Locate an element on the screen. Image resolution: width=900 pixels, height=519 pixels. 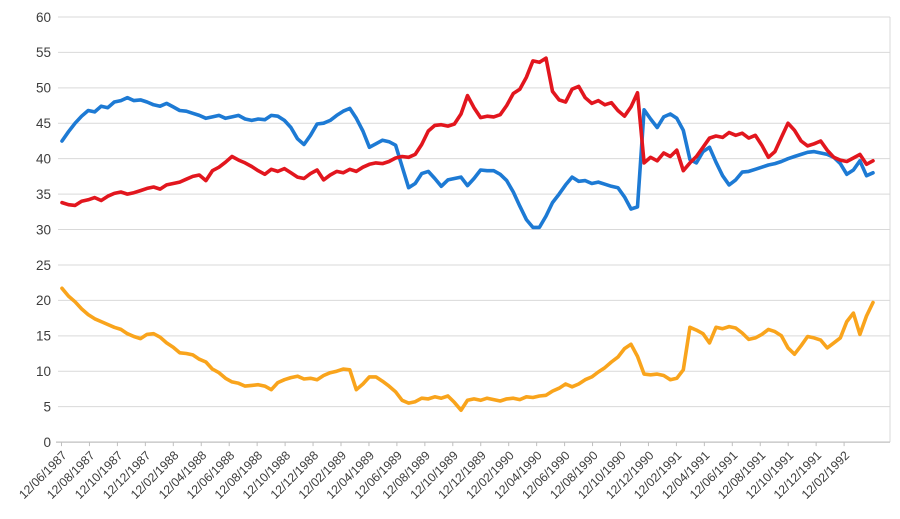
y-tick-label-15: 15 is located at coordinates (43, 336).